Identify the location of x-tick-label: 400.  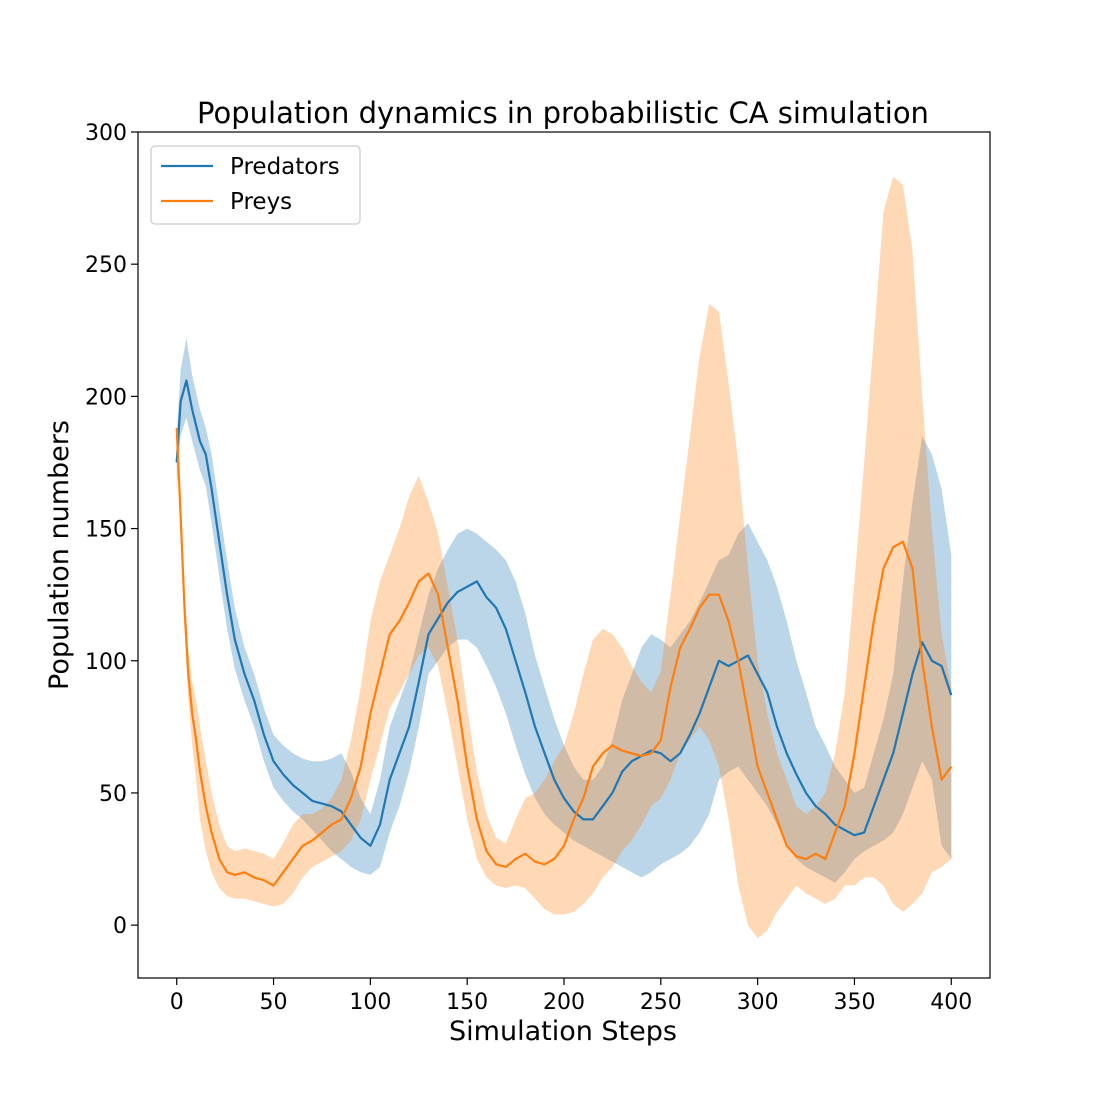
(951, 1002).